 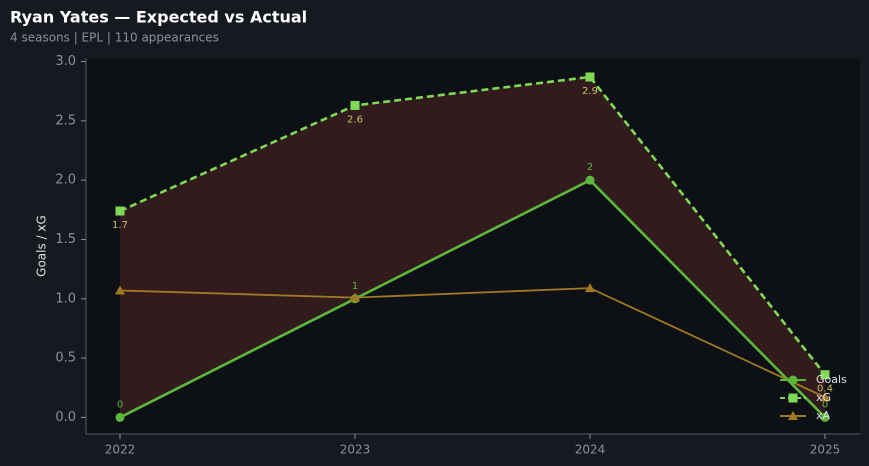 I want to click on chart-title: Ryan Yates — Expected vs Actual, so click(x=158, y=17).